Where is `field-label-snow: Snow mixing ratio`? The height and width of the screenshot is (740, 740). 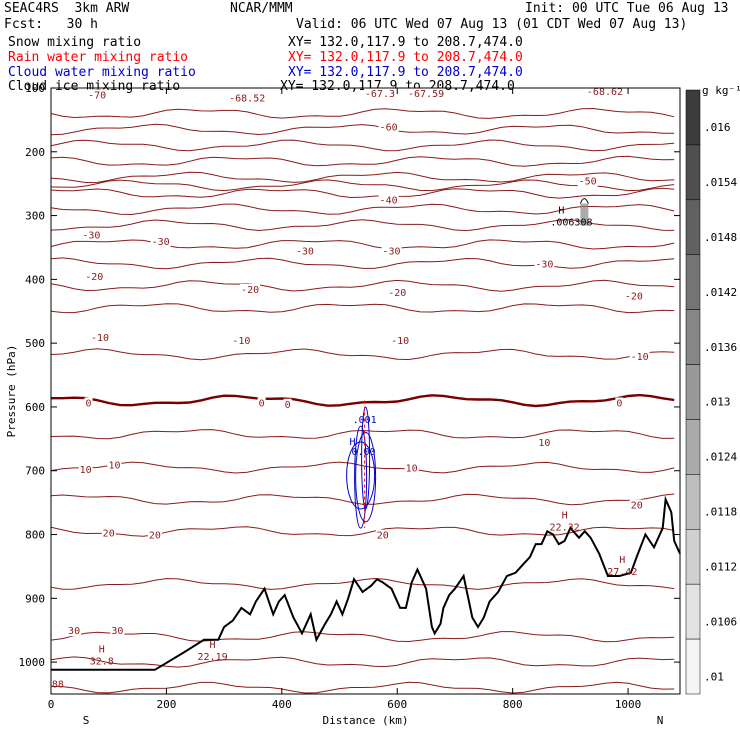 field-label-snow: Snow mixing ratio is located at coordinates (75, 42).